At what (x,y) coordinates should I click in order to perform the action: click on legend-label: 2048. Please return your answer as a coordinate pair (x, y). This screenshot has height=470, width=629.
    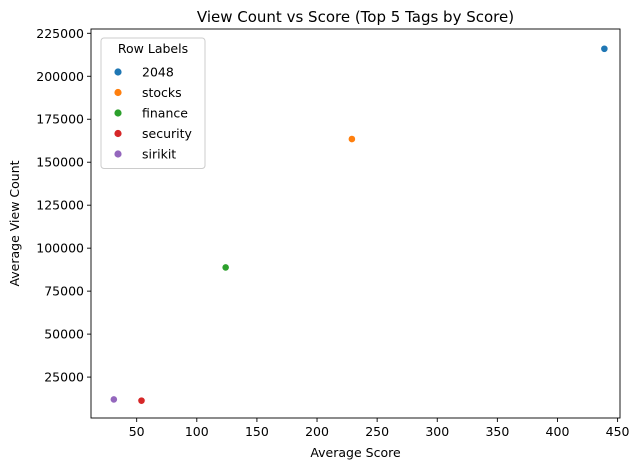
    Looking at the image, I should click on (158, 72).